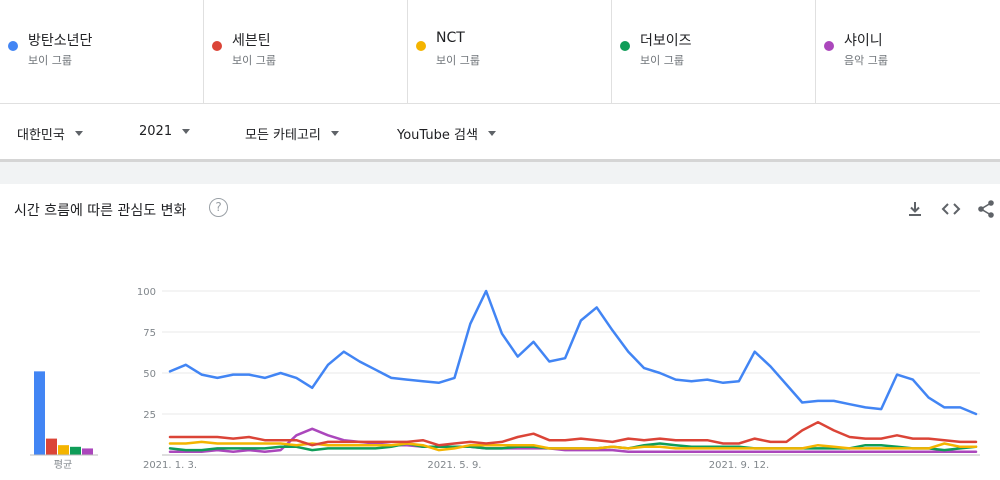 The height and width of the screenshot is (480, 1000). Describe the element at coordinates (41, 135) in the screenshot. I see `region-value: 대한민국` at that location.